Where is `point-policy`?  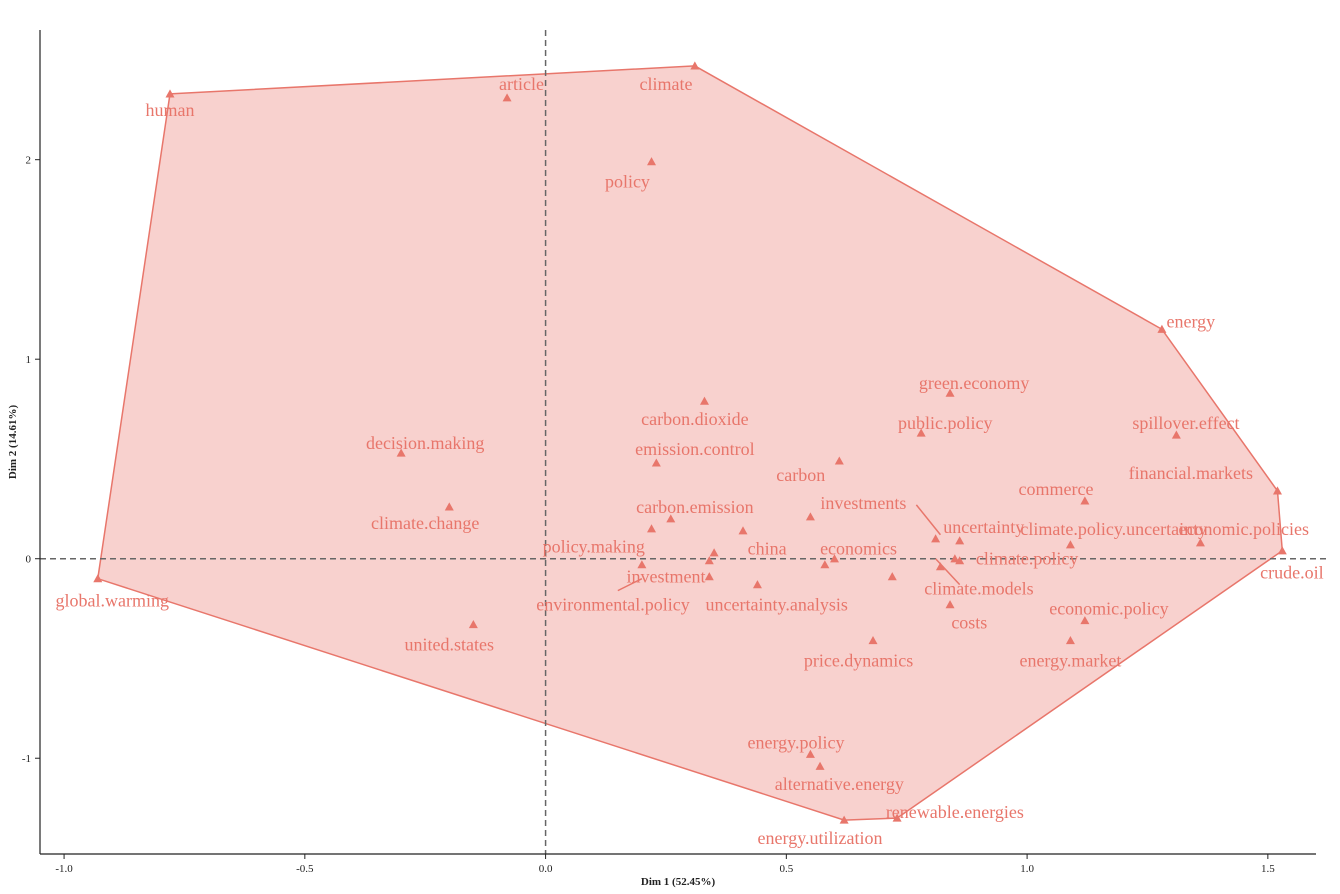
point-policy is located at coordinates (652, 161).